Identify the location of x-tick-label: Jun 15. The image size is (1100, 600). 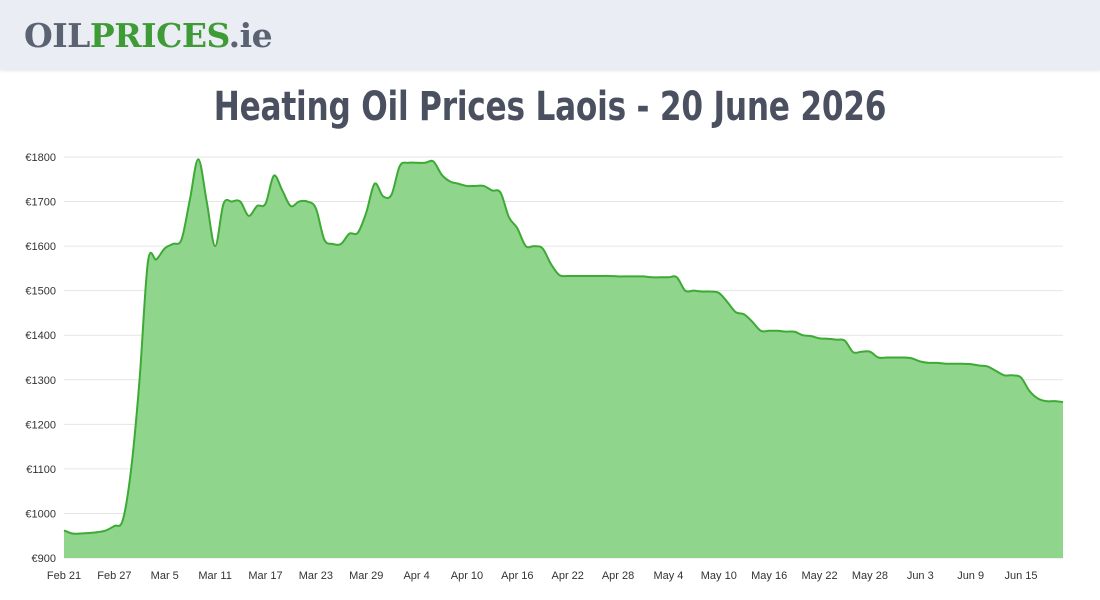
(1021, 576).